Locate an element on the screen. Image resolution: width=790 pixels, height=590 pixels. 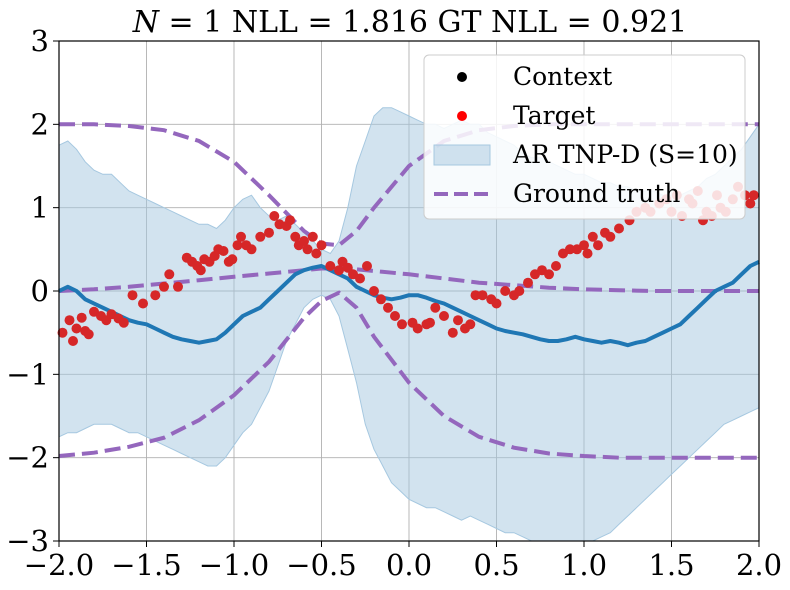
legend-box is located at coordinates (584, 137).